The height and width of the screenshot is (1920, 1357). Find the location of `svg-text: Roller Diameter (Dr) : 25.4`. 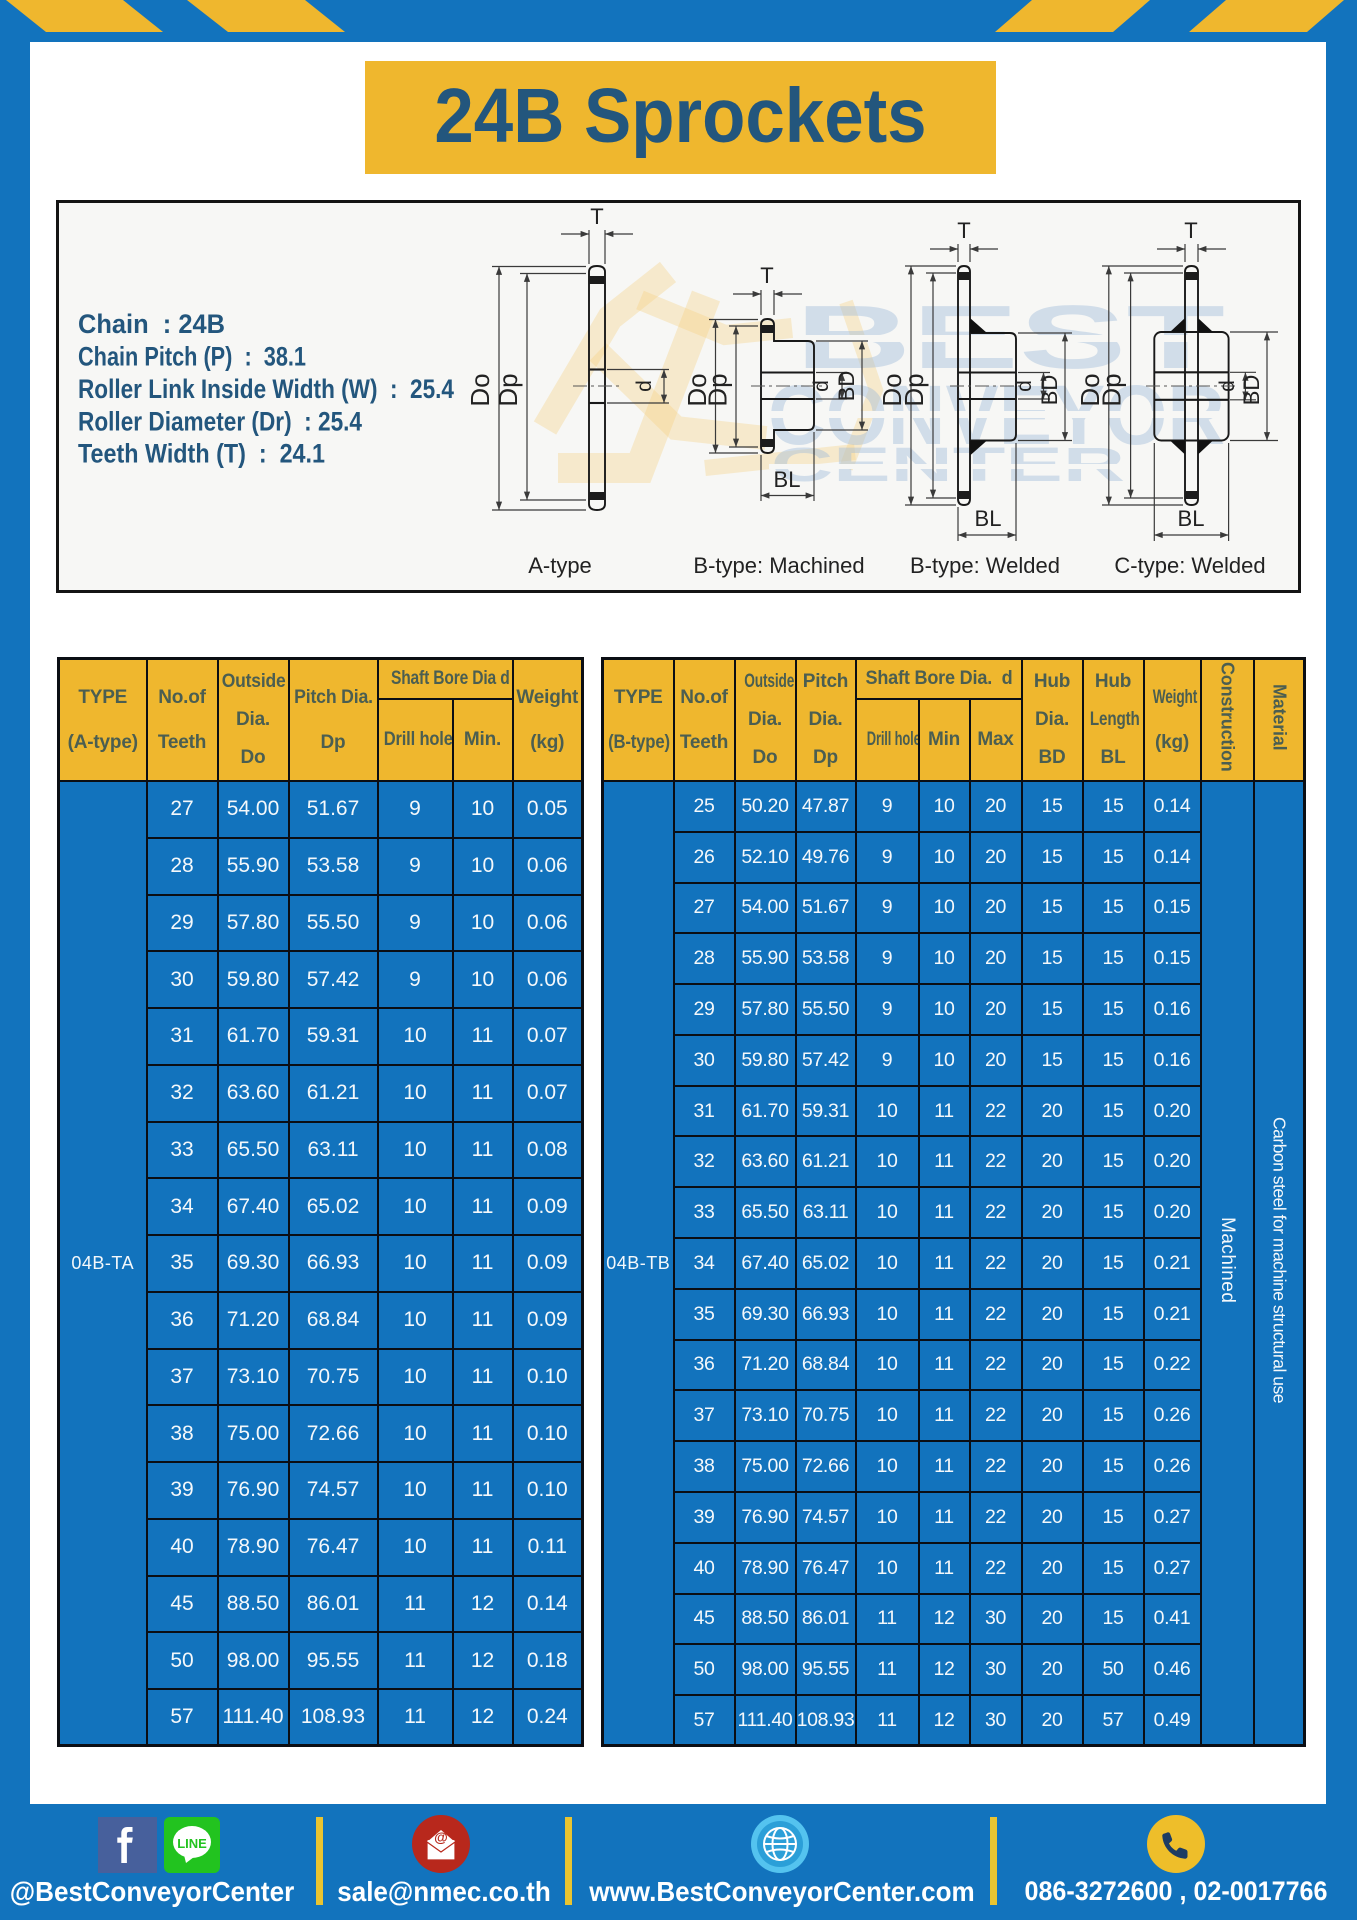

svg-text: Roller Diameter (Dr) : 25.4 is located at coordinates (220, 422).